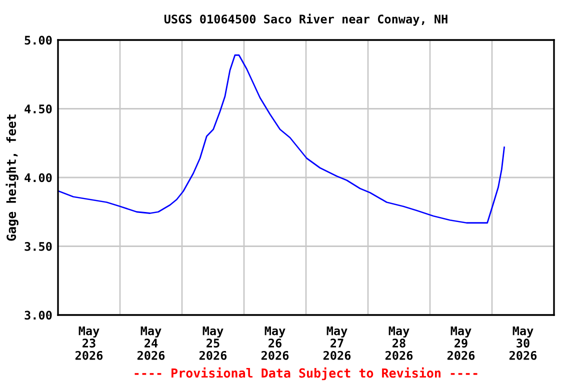 The image size is (576, 384). I want to click on x-tick-label: May 29 2026, so click(461, 343).